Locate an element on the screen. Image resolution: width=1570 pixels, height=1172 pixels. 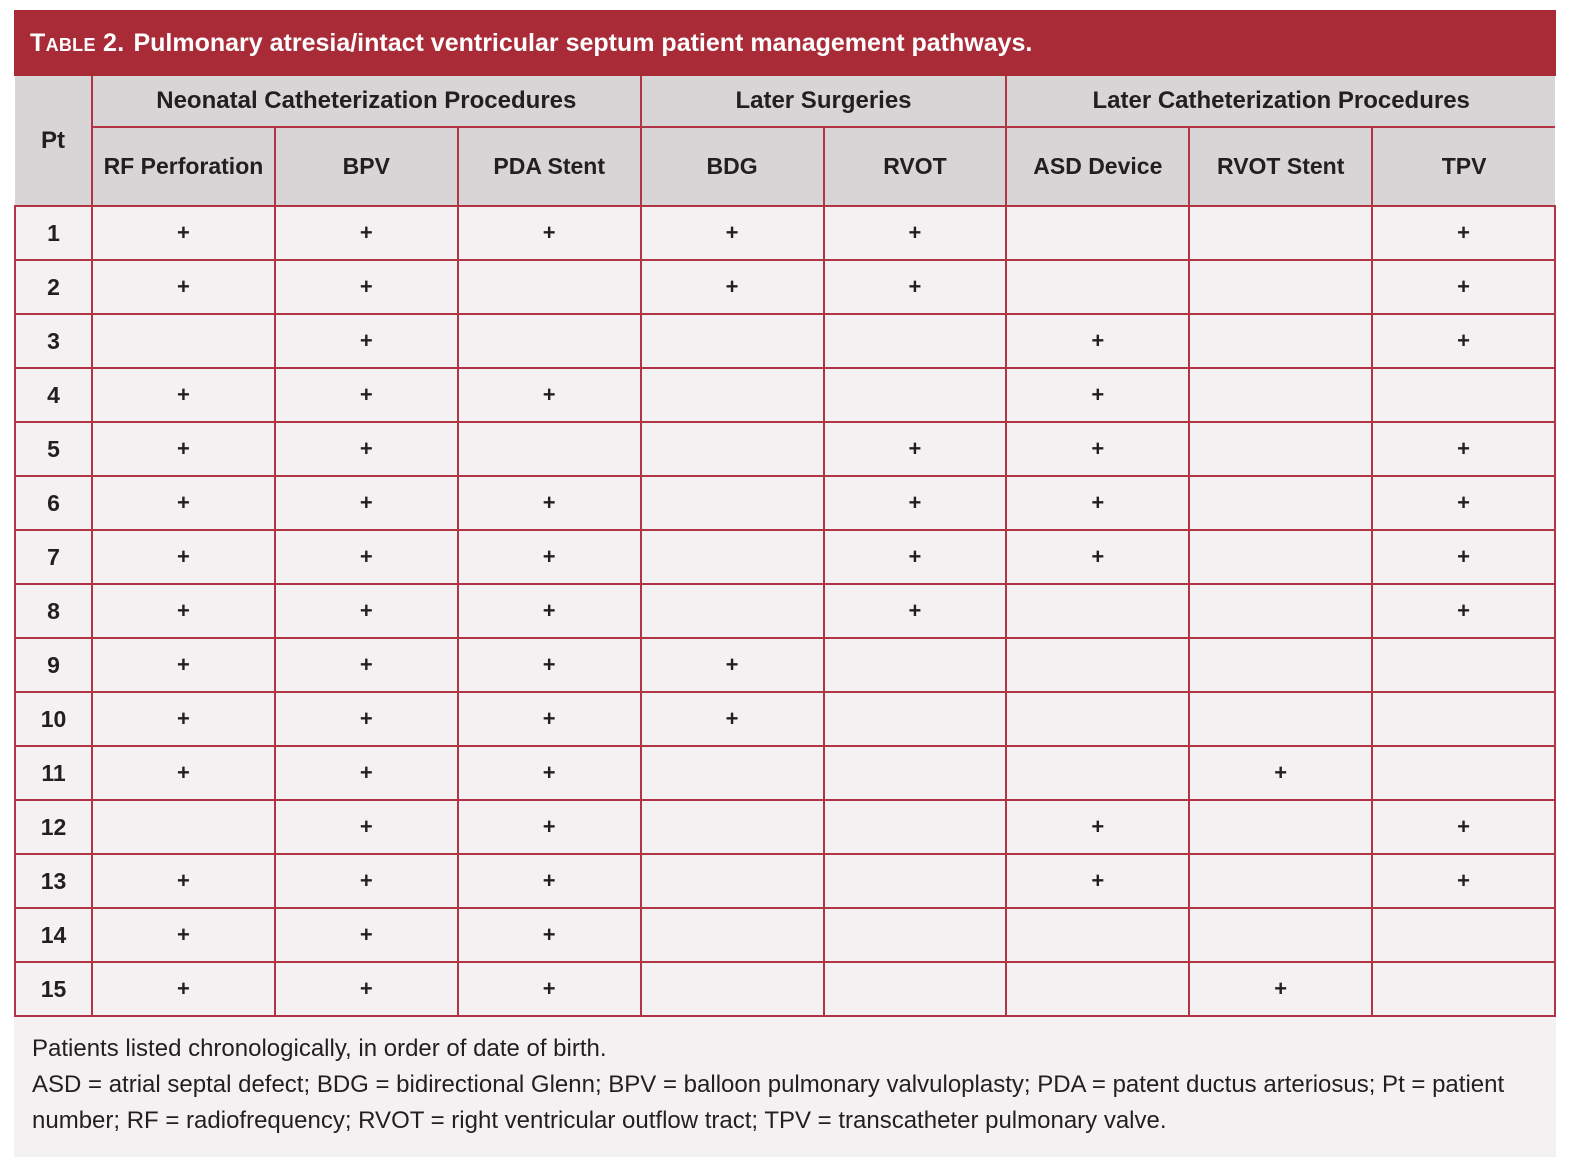
patient-number: 4 is located at coordinates (53, 395).